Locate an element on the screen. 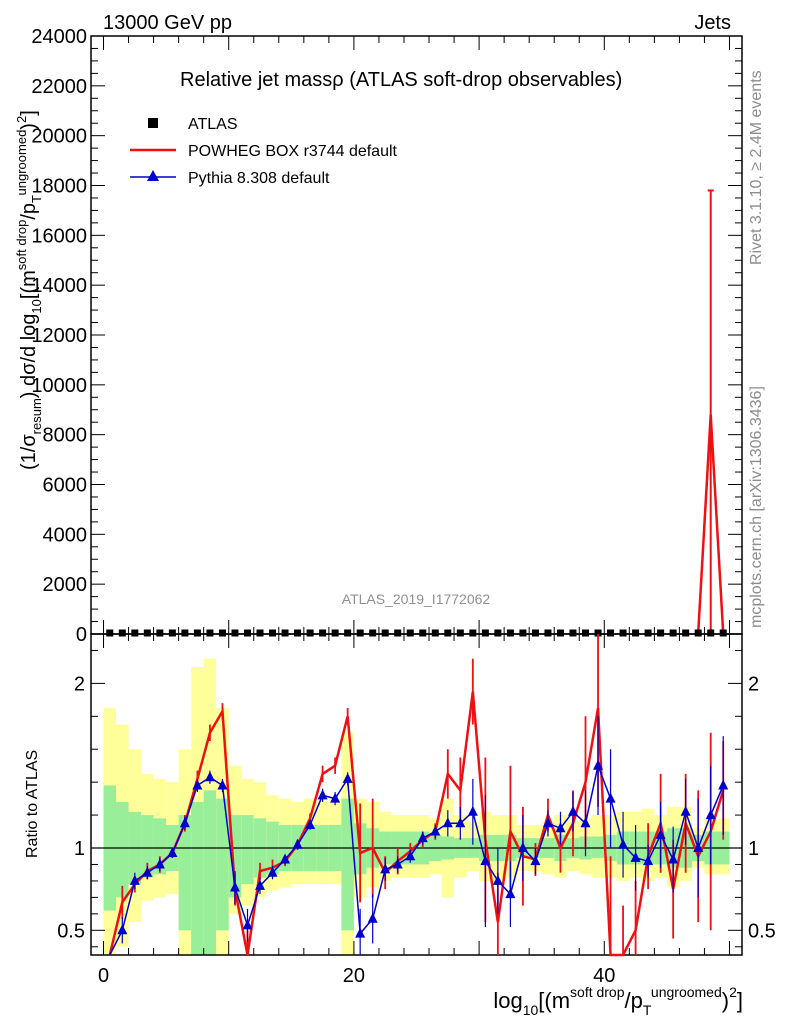 This screenshot has height=1024, width=786. main-y-tick-label: 18000 is located at coordinates (59, 187).